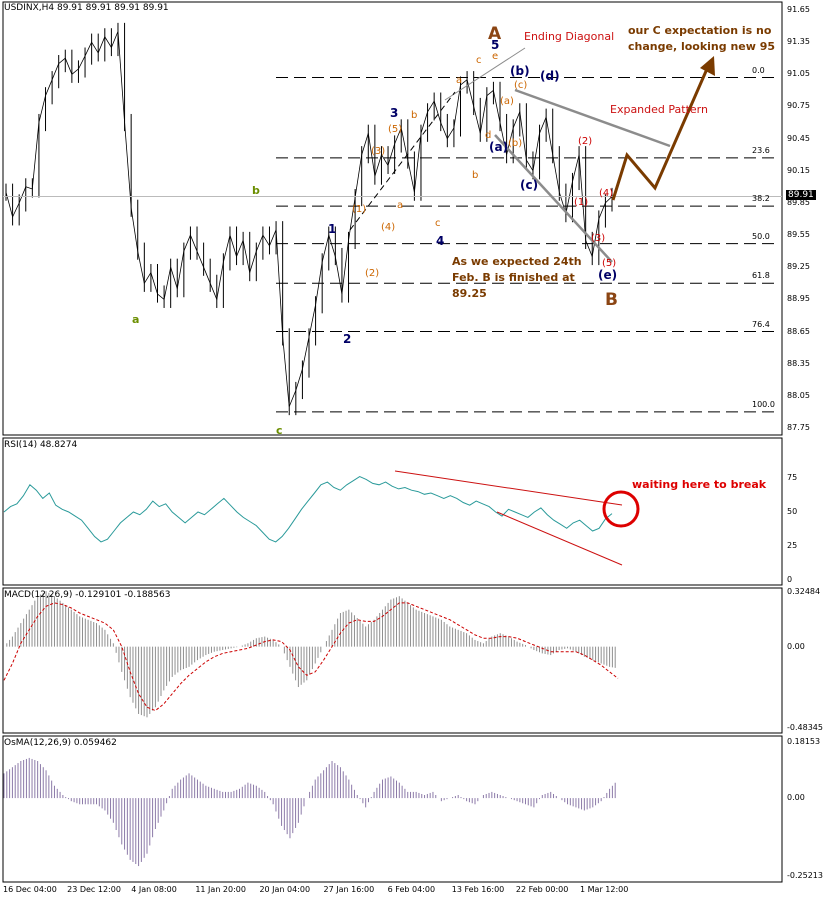 The image size is (823, 899). What do you see at coordinates (86, 8) in the screenshot?
I see `price-panel-title: USDINX,H4 89.91 89.91 89.91 89.91` at bounding box center [86, 8].